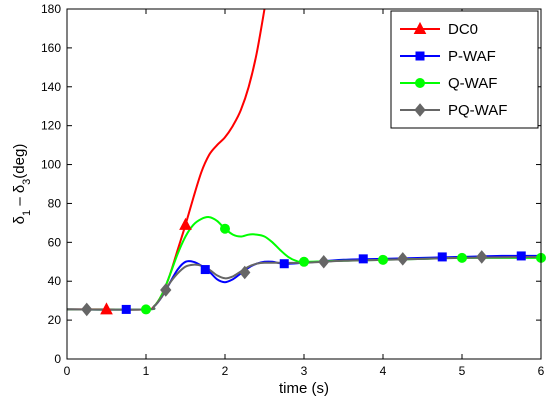  What do you see at coordinates (51, 48) in the screenshot?
I see `y-tick-label: 160` at bounding box center [51, 48].